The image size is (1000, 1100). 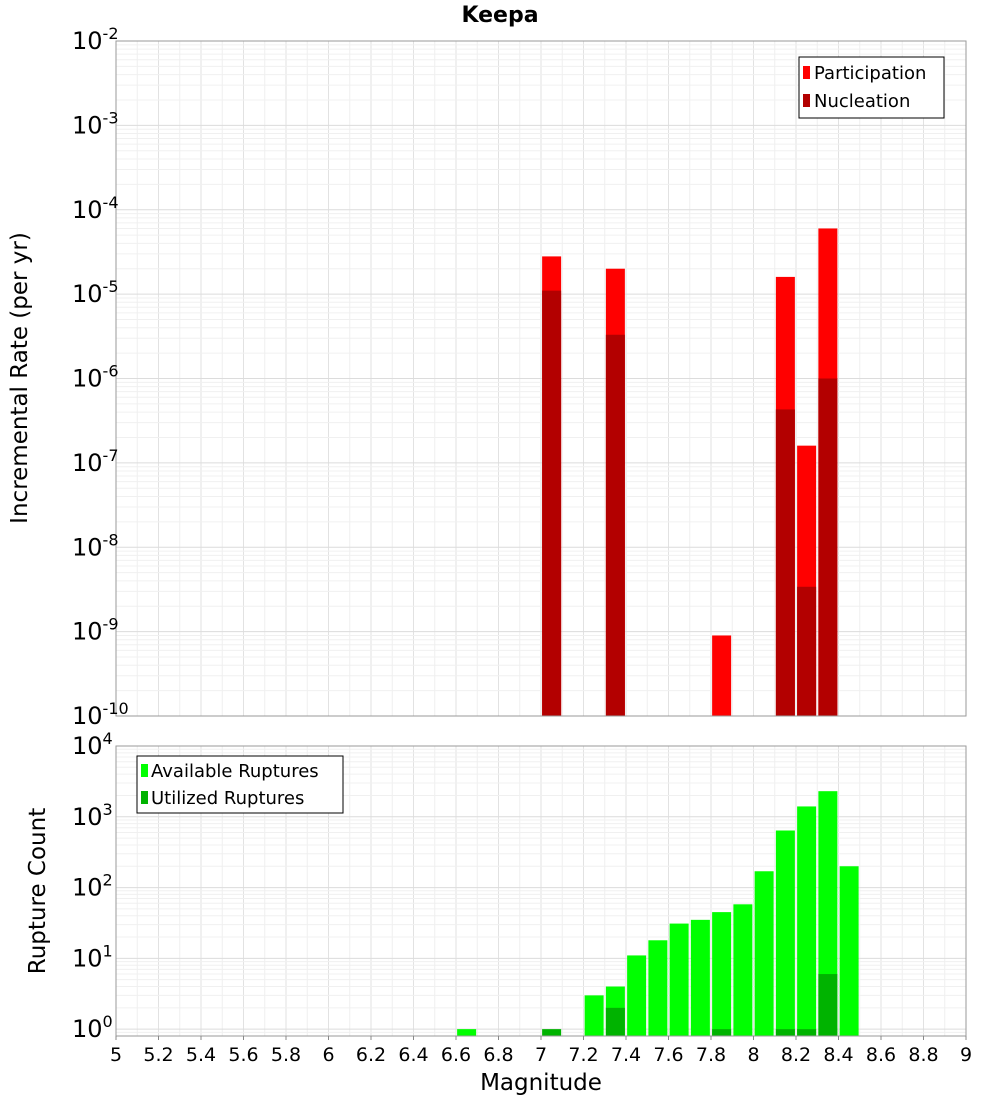 What do you see at coordinates (95, 545) in the screenshot?
I see `rate-y-tick-label: 10⁻⁸` at bounding box center [95, 545].